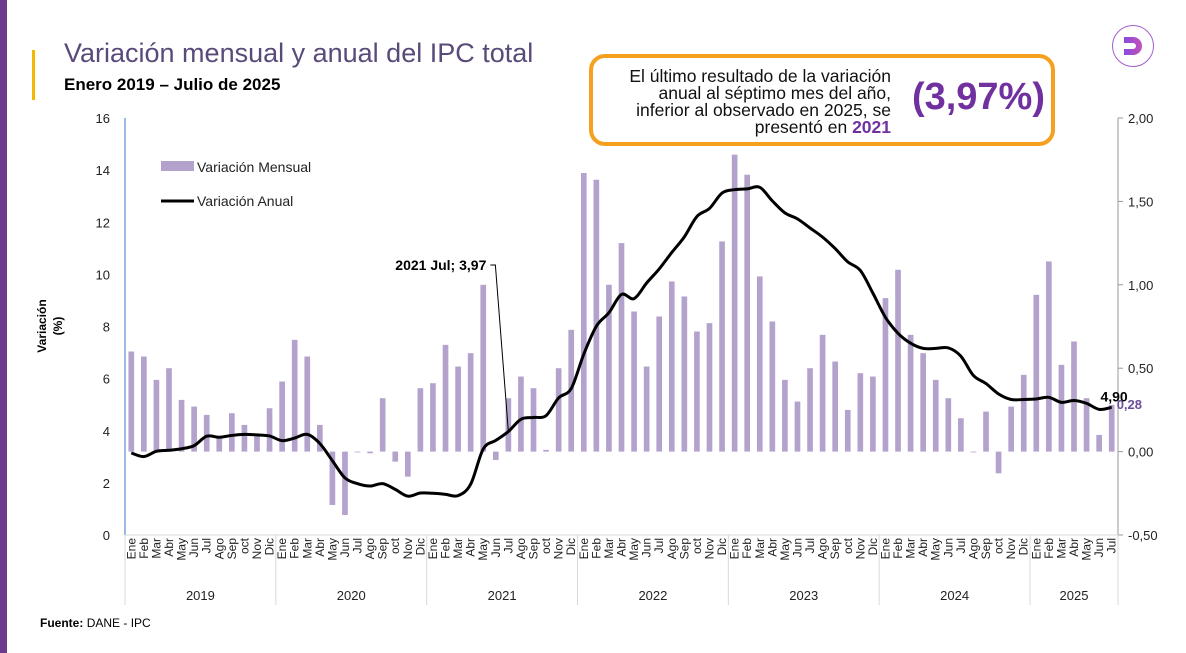 The height and width of the screenshot is (653, 1186). I want to click on right-axis-tick-label: 0,50, so click(1140, 368).